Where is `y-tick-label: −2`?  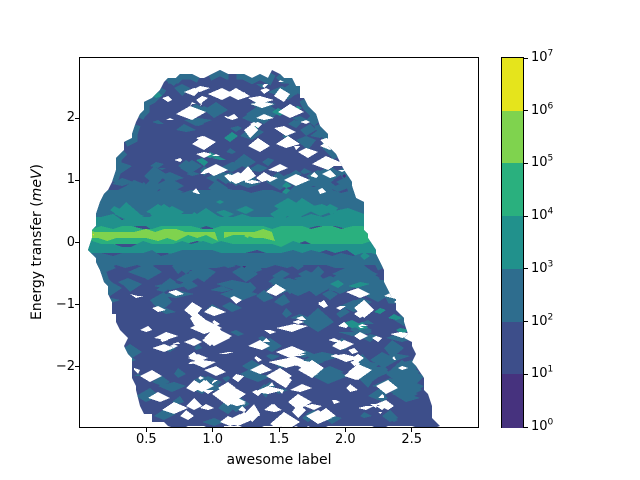
y-tick-label: −2 is located at coordinates (65, 366).